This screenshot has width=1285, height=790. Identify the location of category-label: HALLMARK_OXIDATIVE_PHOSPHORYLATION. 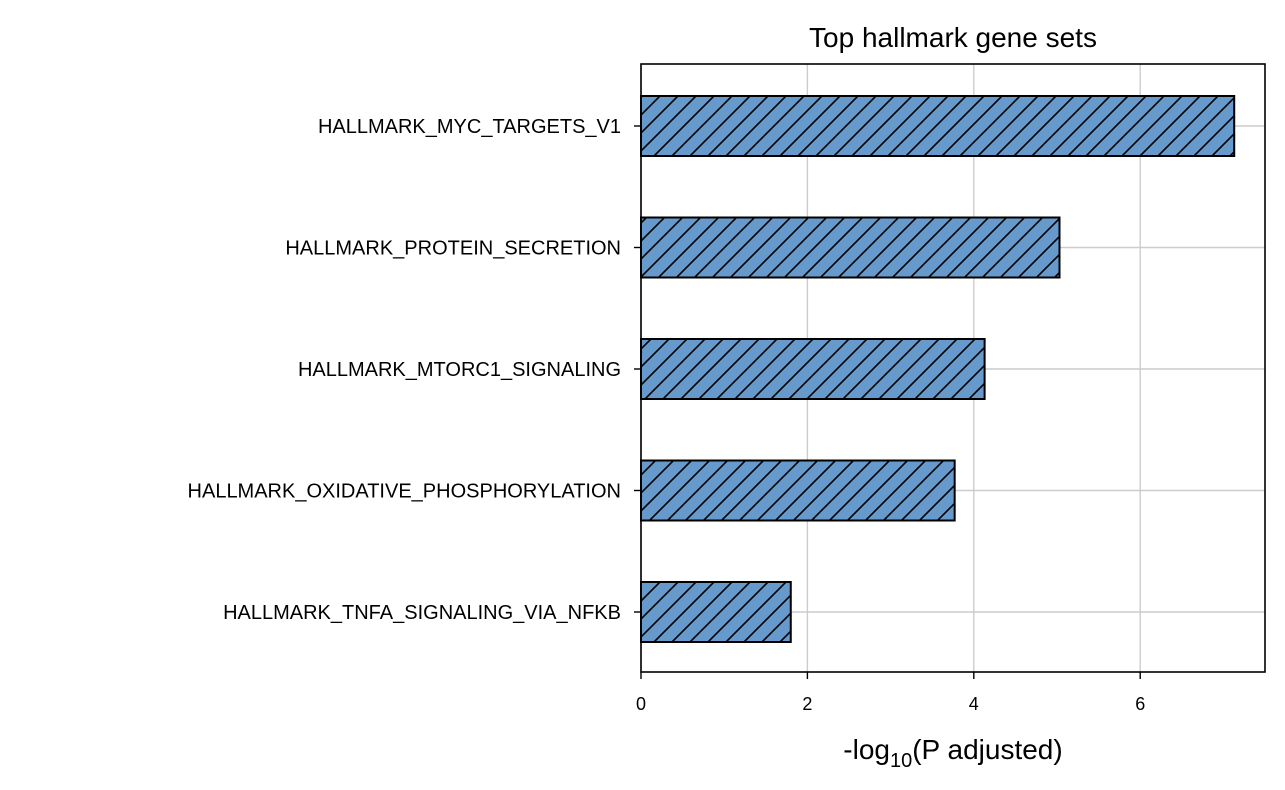
(404, 492).